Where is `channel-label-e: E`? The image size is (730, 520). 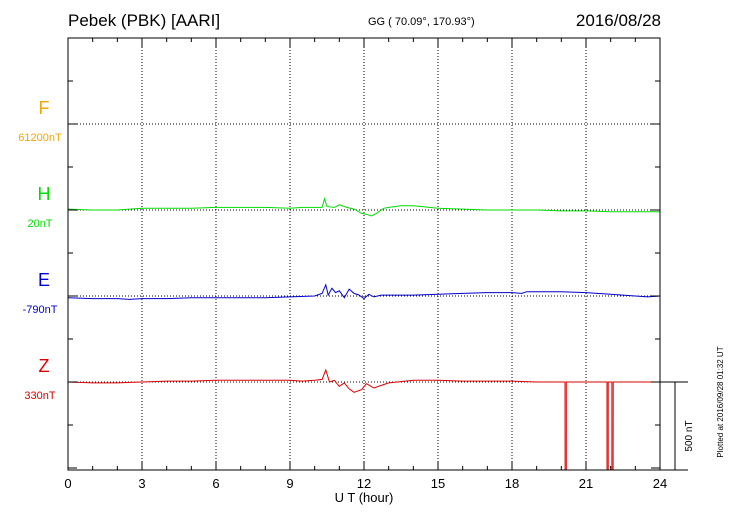
channel-label-e: E is located at coordinates (44, 280).